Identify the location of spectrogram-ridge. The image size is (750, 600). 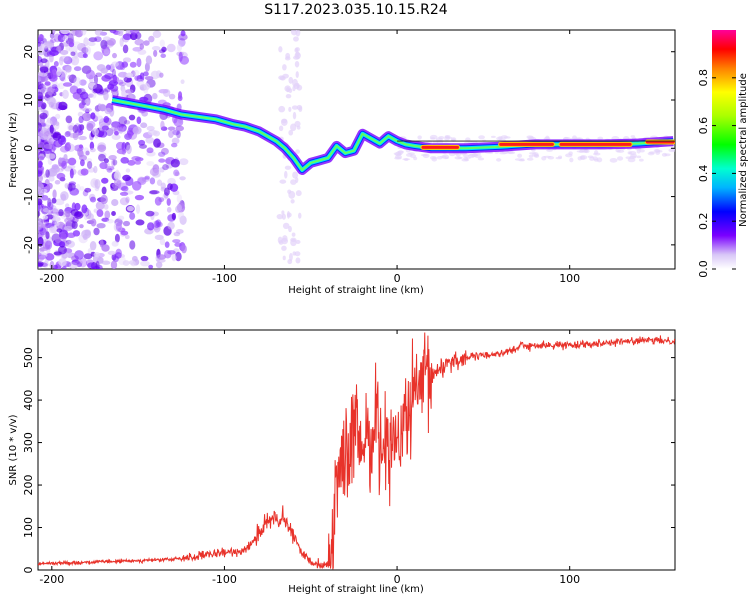
(393, 135).